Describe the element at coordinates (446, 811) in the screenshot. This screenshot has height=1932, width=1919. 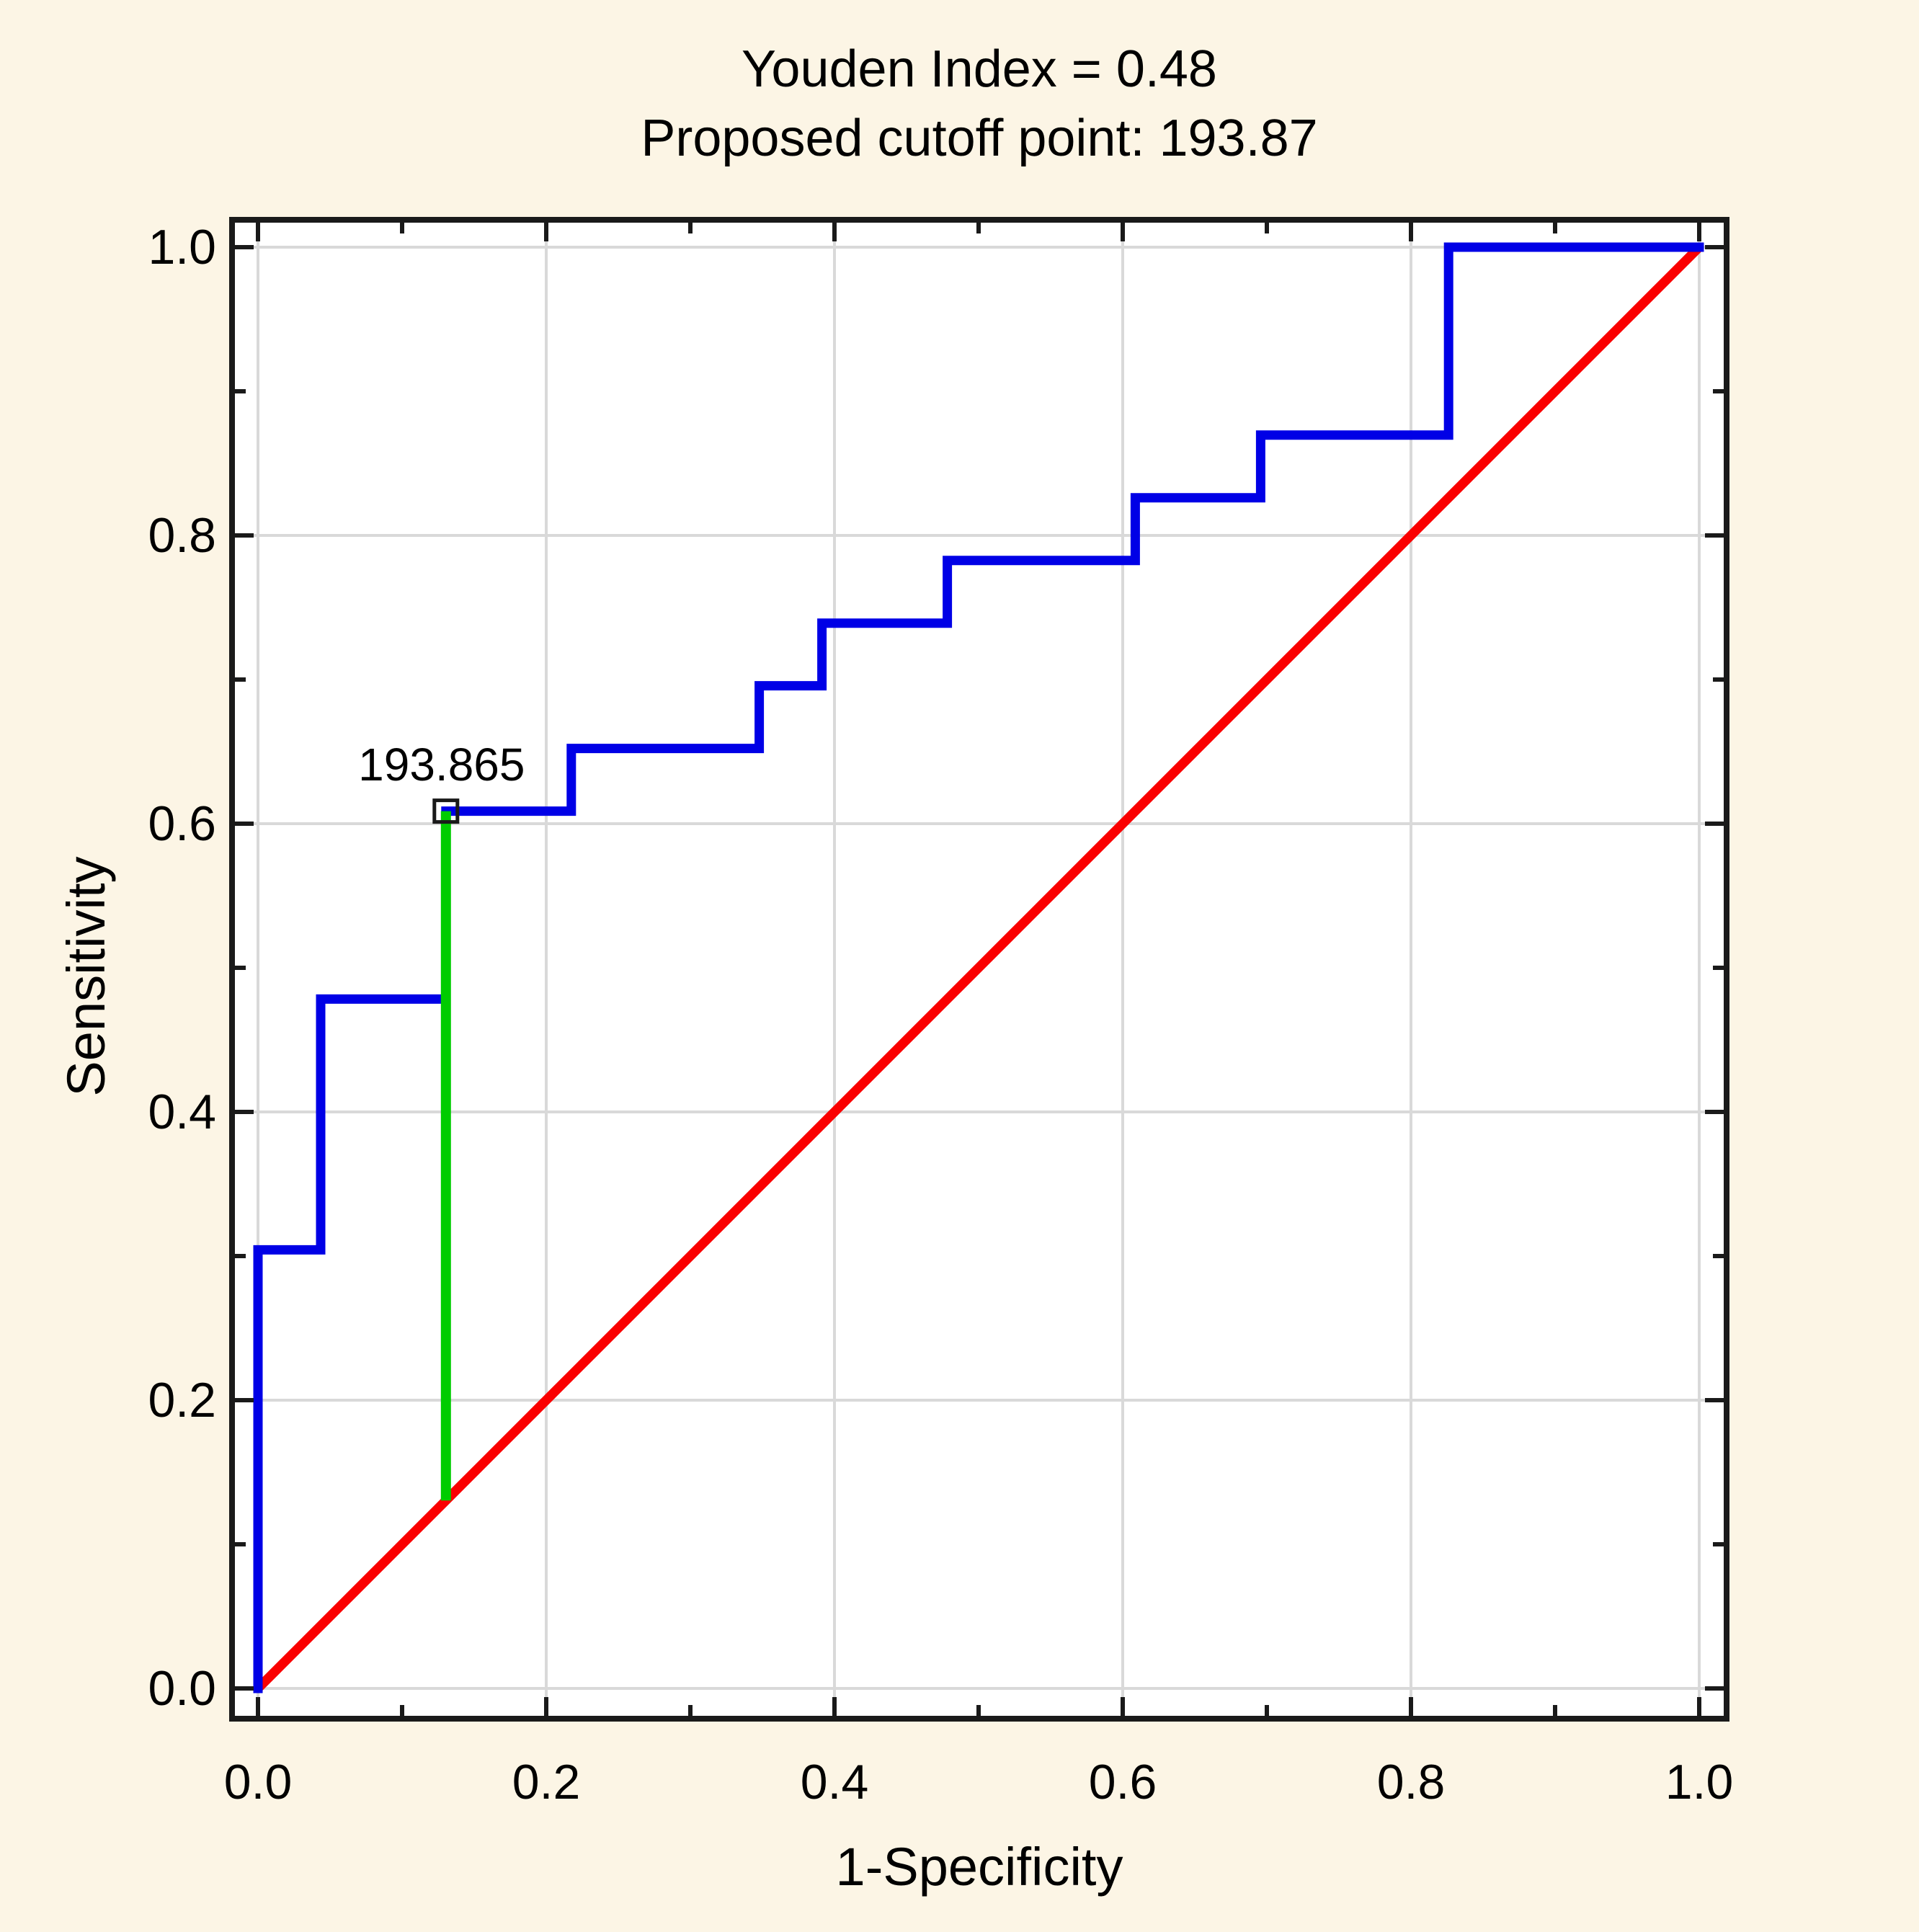
I see `cutoff-marker` at that location.